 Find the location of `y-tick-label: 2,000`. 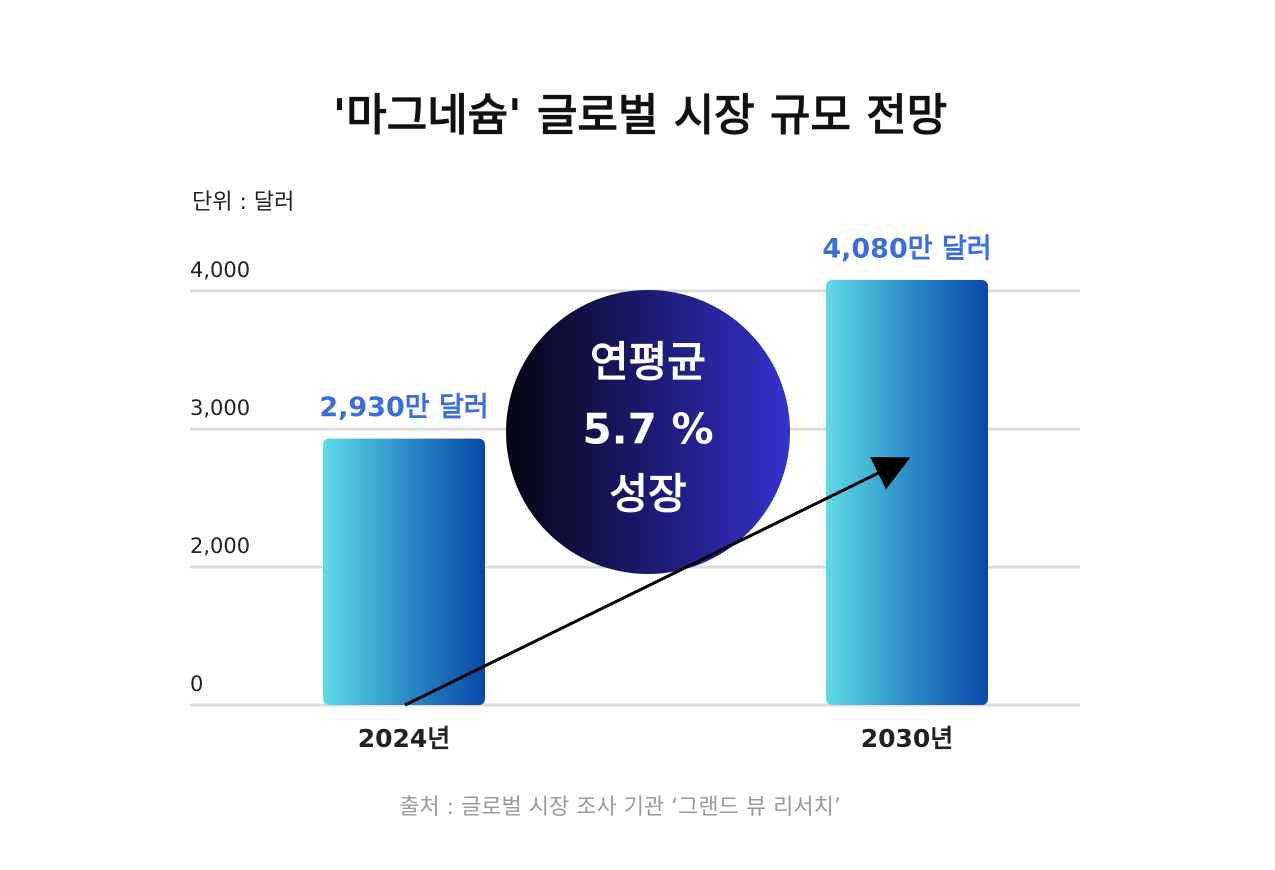

y-tick-label: 2,000 is located at coordinates (220, 546).